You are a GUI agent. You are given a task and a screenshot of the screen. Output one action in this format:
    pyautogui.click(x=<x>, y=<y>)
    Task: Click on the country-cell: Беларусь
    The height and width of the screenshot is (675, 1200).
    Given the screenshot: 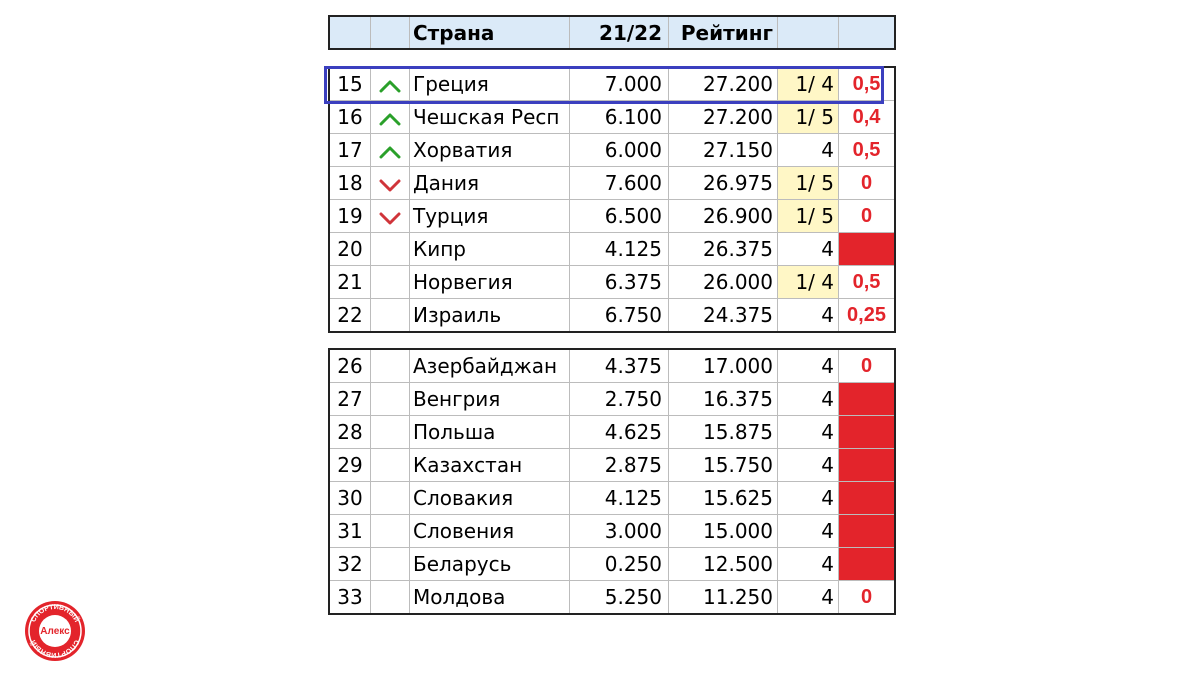 What is the action you would take?
    pyautogui.click(x=489, y=564)
    